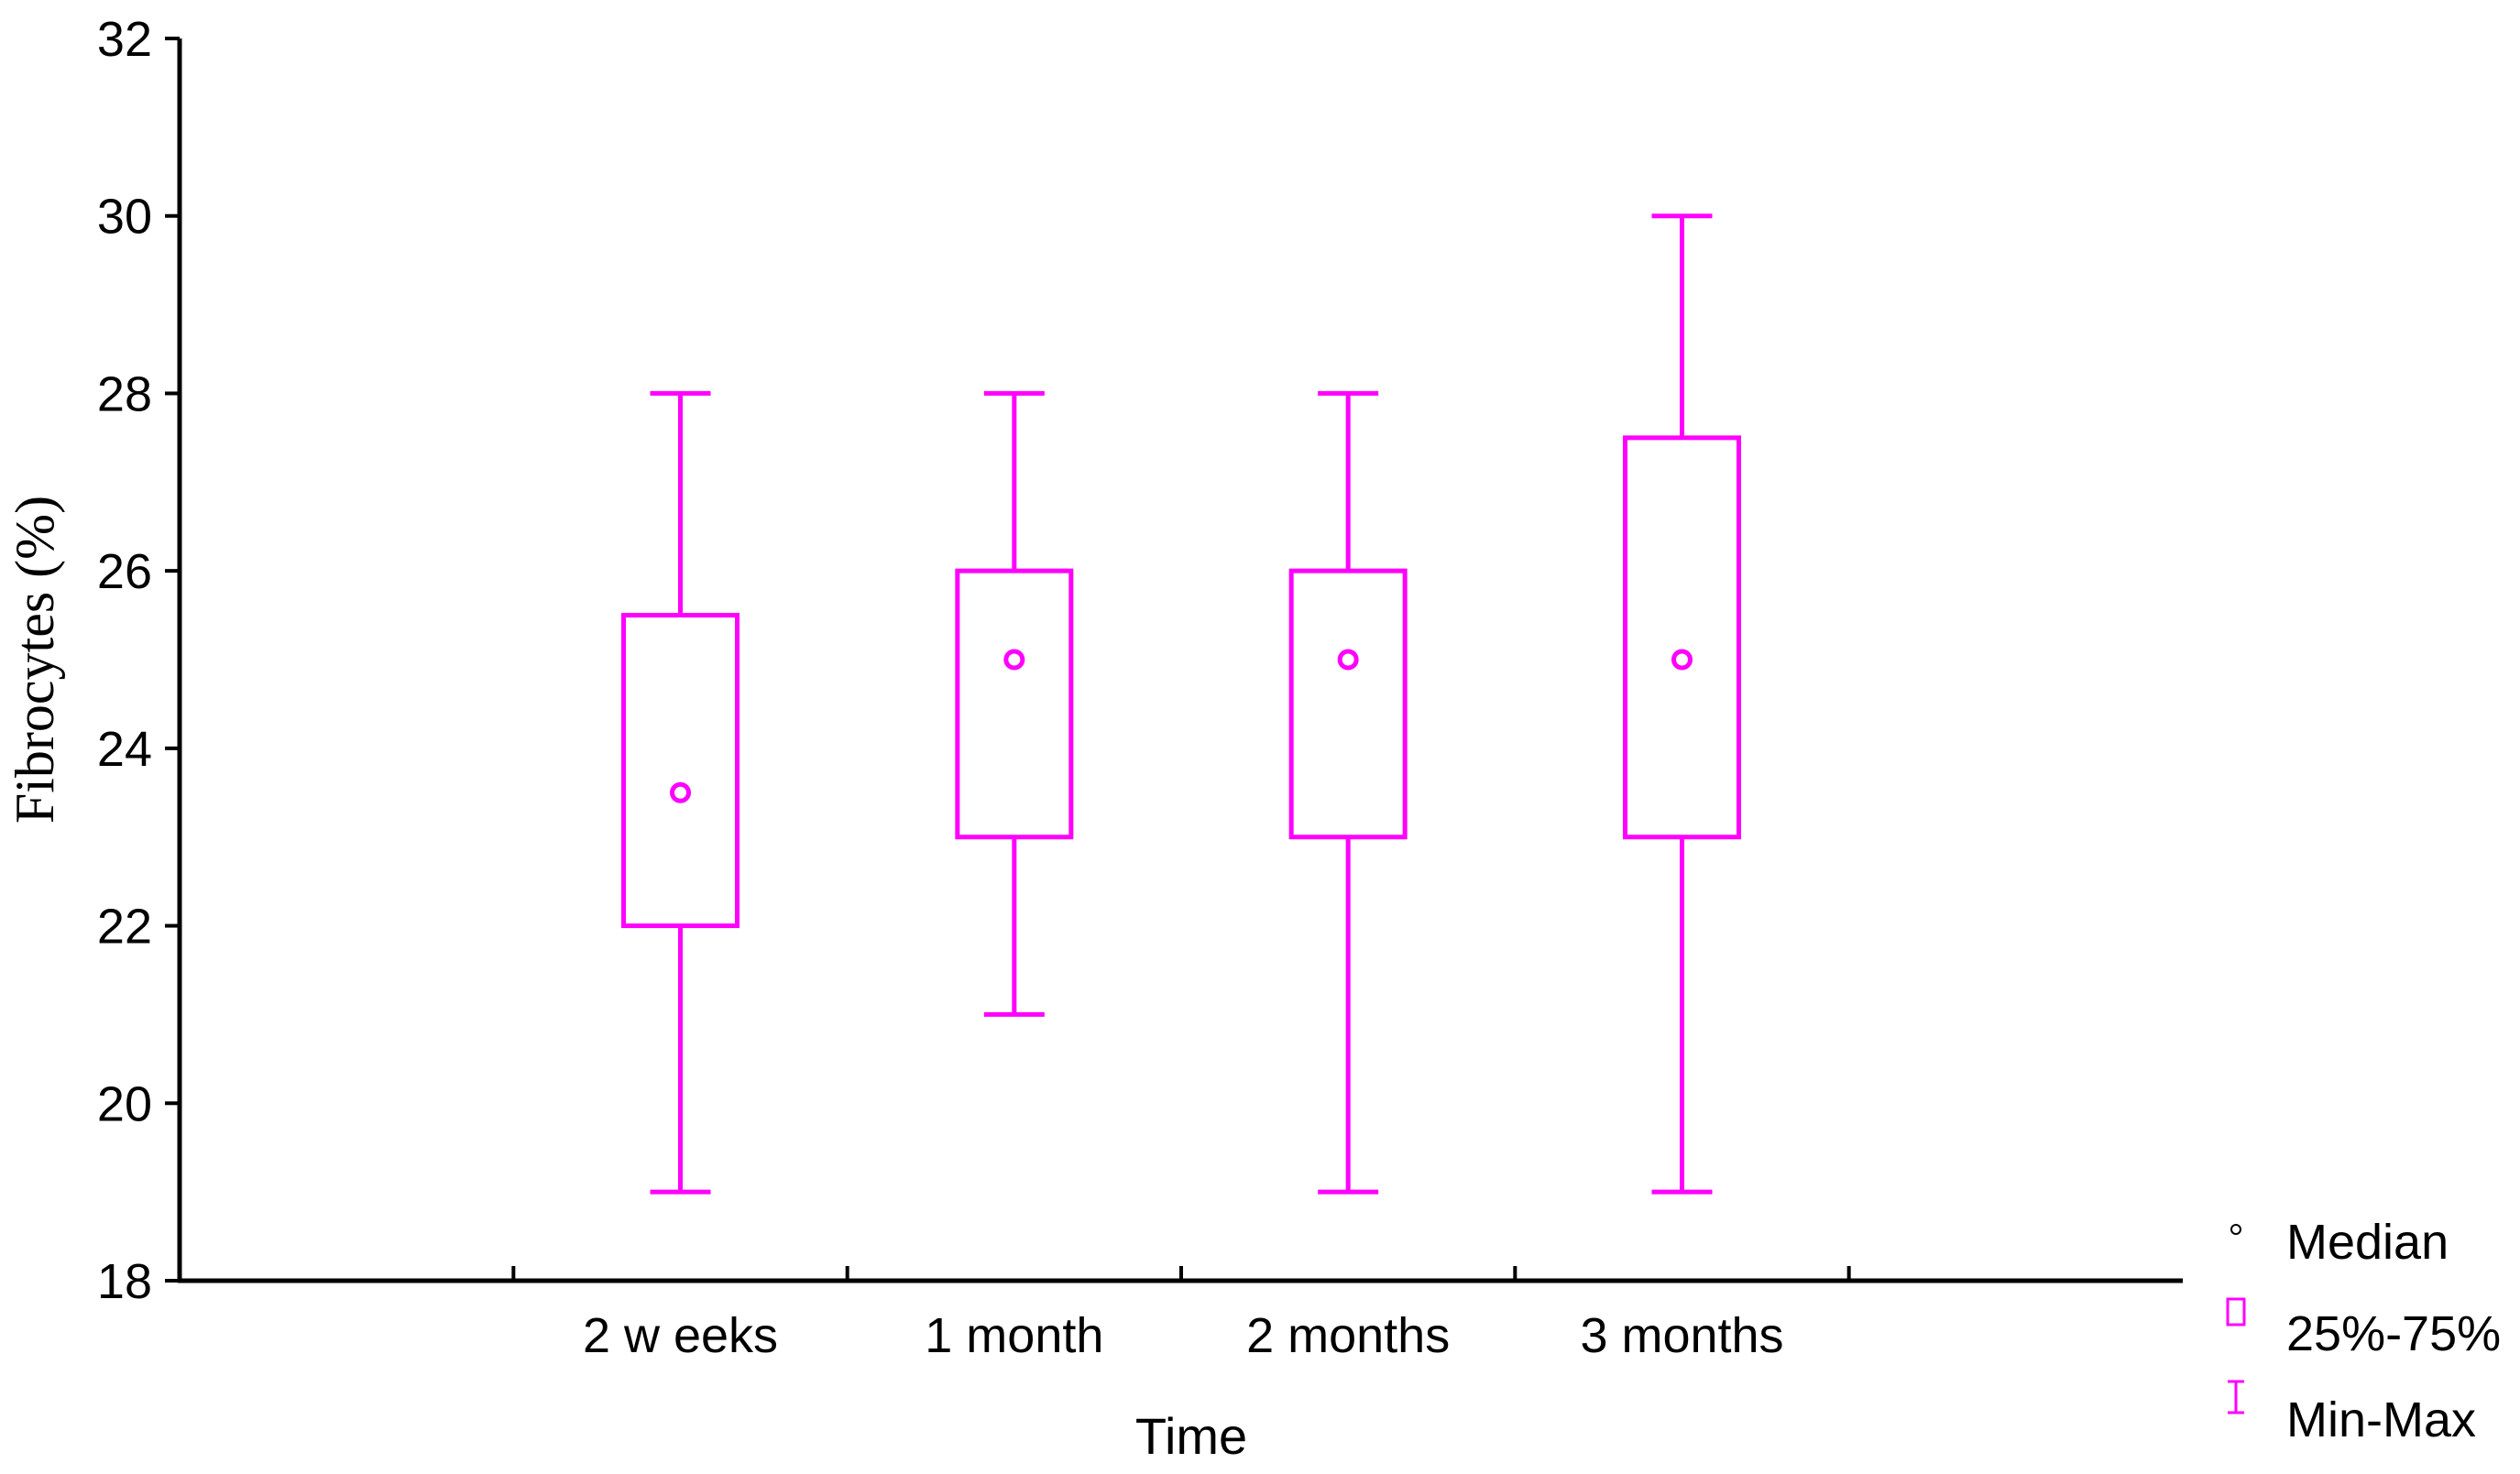 This screenshot has height=1474, width=2520. What do you see at coordinates (124, 571) in the screenshot?
I see `y-tick-label: 26` at bounding box center [124, 571].